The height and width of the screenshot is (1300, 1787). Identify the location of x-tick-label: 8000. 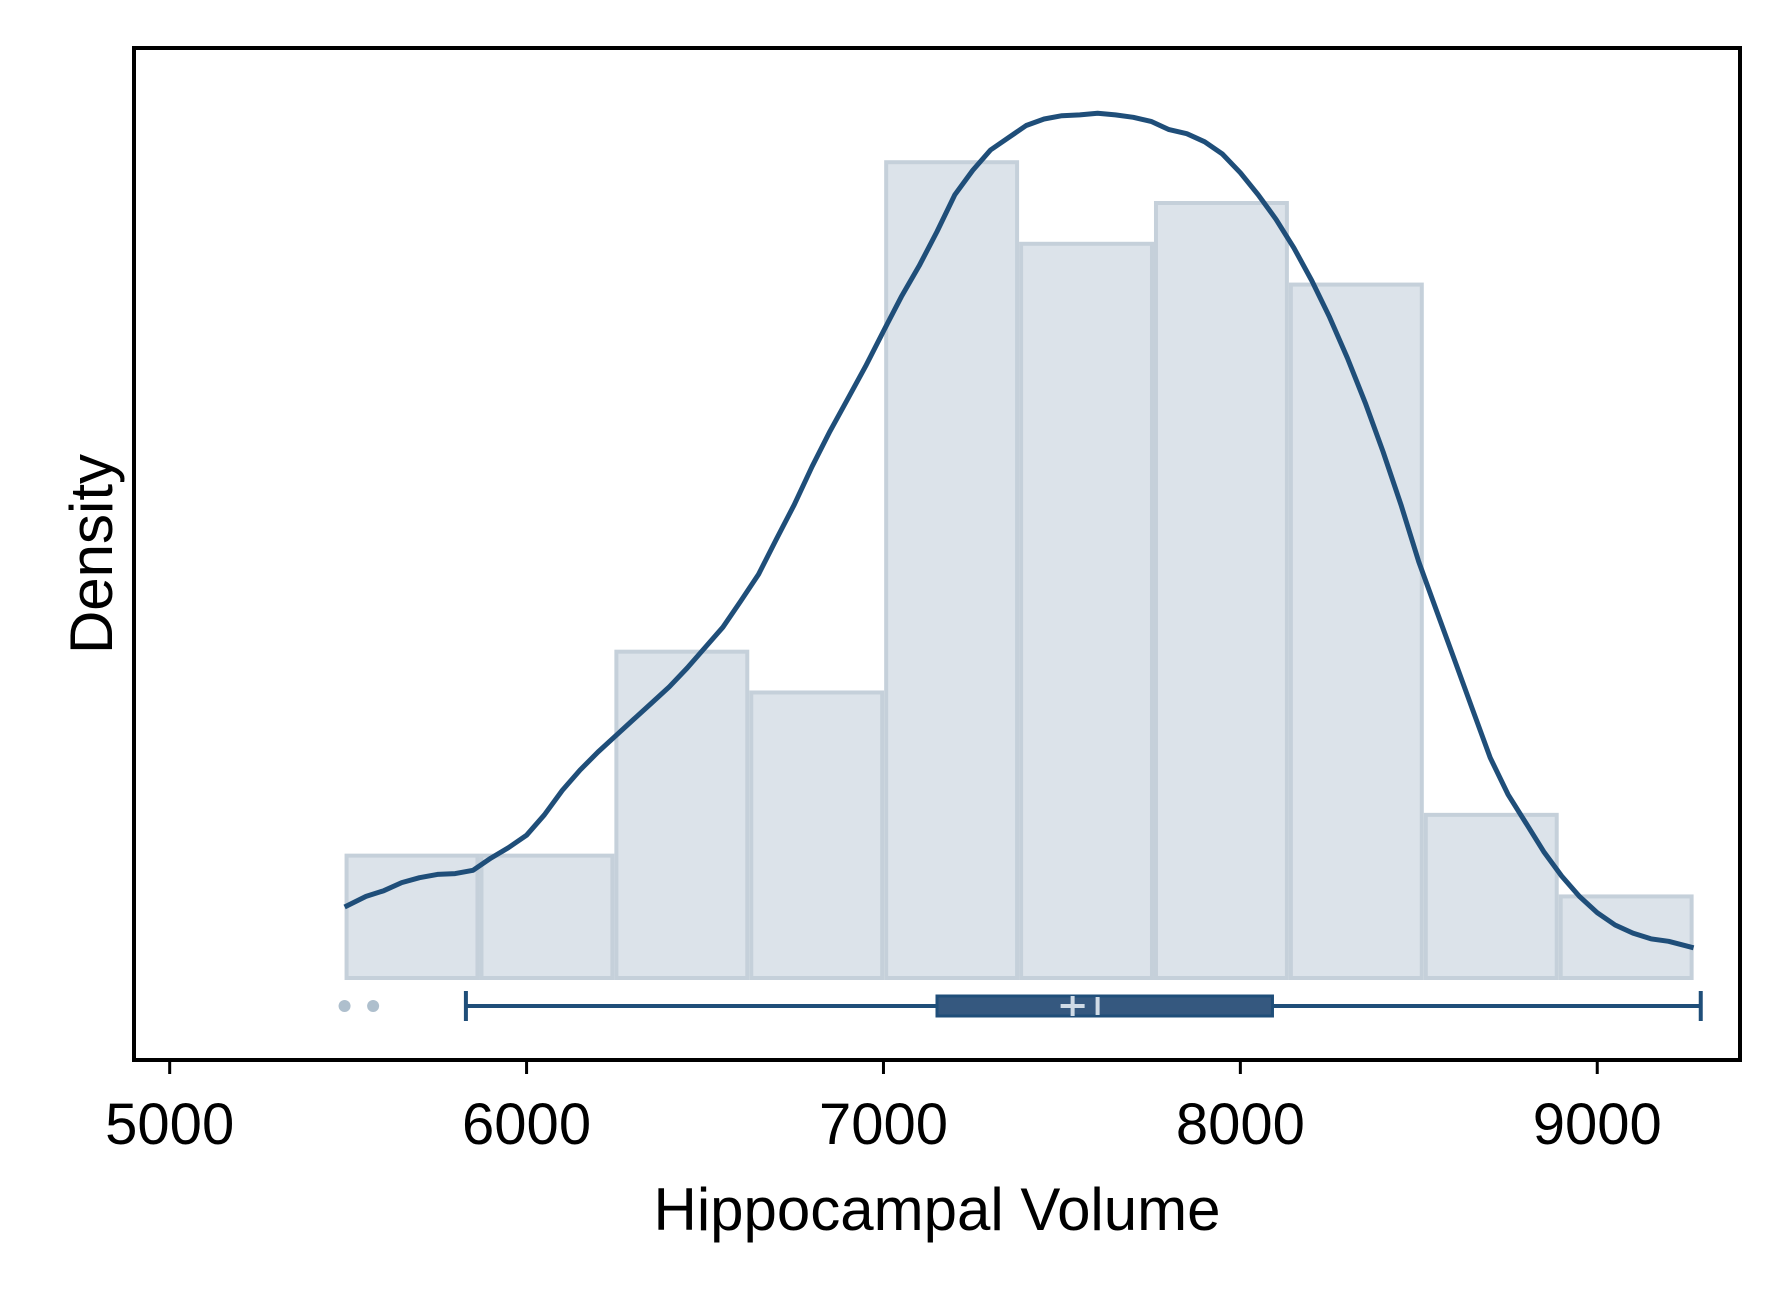
(1240, 1124).